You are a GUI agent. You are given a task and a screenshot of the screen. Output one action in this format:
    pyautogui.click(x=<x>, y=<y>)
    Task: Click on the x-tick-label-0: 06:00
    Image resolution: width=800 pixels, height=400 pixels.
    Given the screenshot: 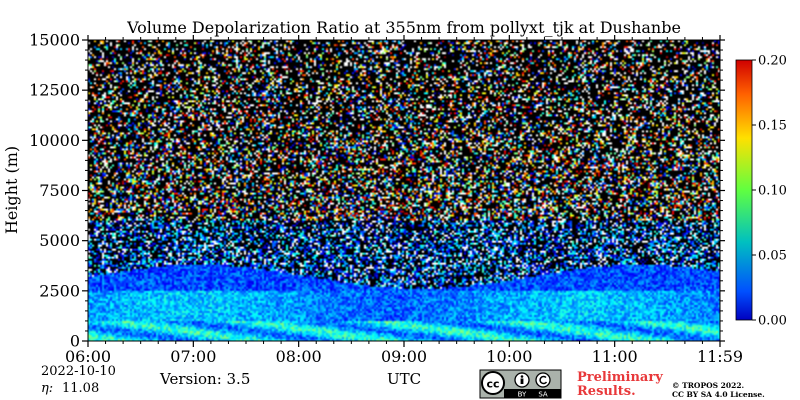 What is the action you would take?
    pyautogui.click(x=88, y=356)
    